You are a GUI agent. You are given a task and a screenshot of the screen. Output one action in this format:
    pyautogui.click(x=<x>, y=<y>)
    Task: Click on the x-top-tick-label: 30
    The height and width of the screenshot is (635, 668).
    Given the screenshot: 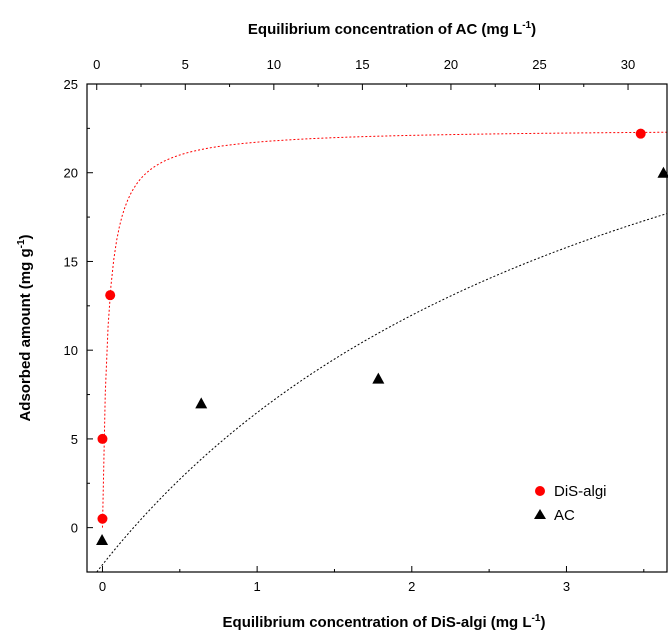 What is the action you would take?
    pyautogui.click(x=628, y=64)
    